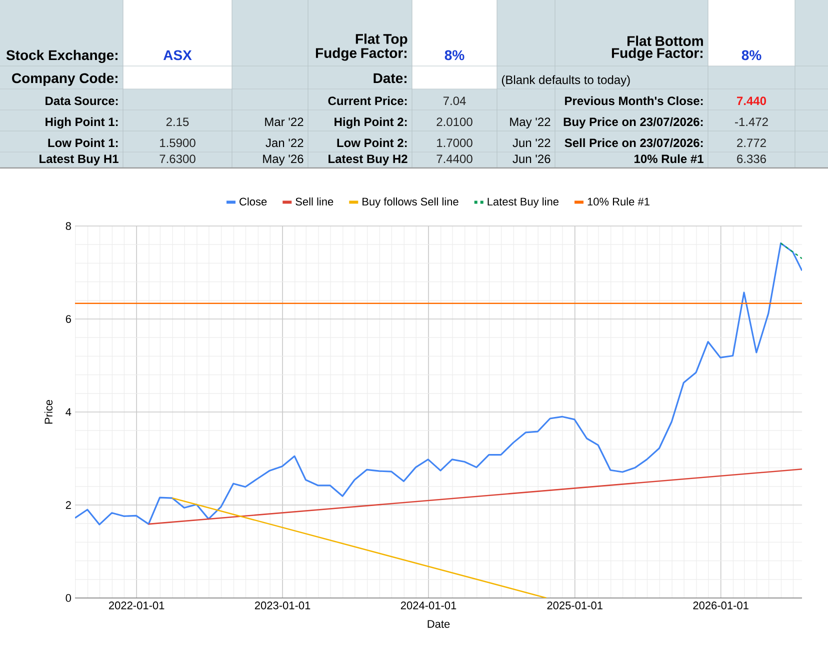 This screenshot has width=828, height=664. I want to click on x-tick-label: 2025-01-01, so click(574, 606).